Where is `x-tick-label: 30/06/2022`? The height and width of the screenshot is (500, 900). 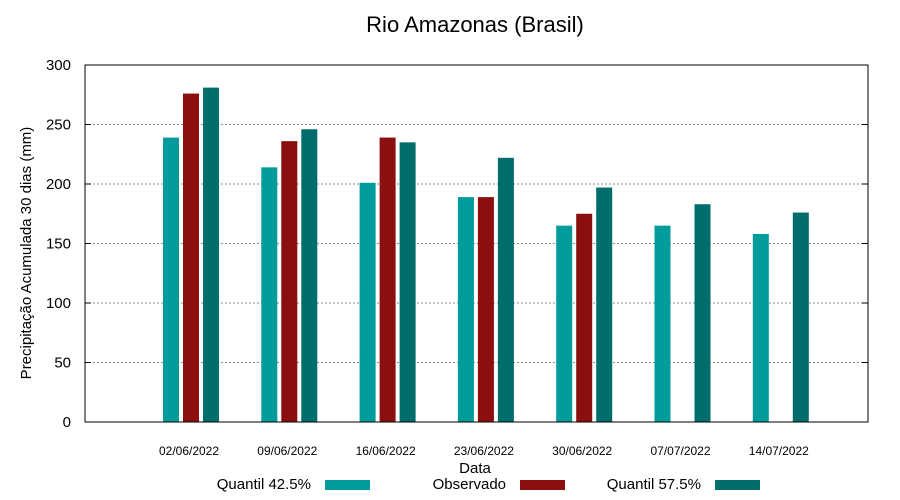
x-tick-label: 30/06/2022 is located at coordinates (582, 451).